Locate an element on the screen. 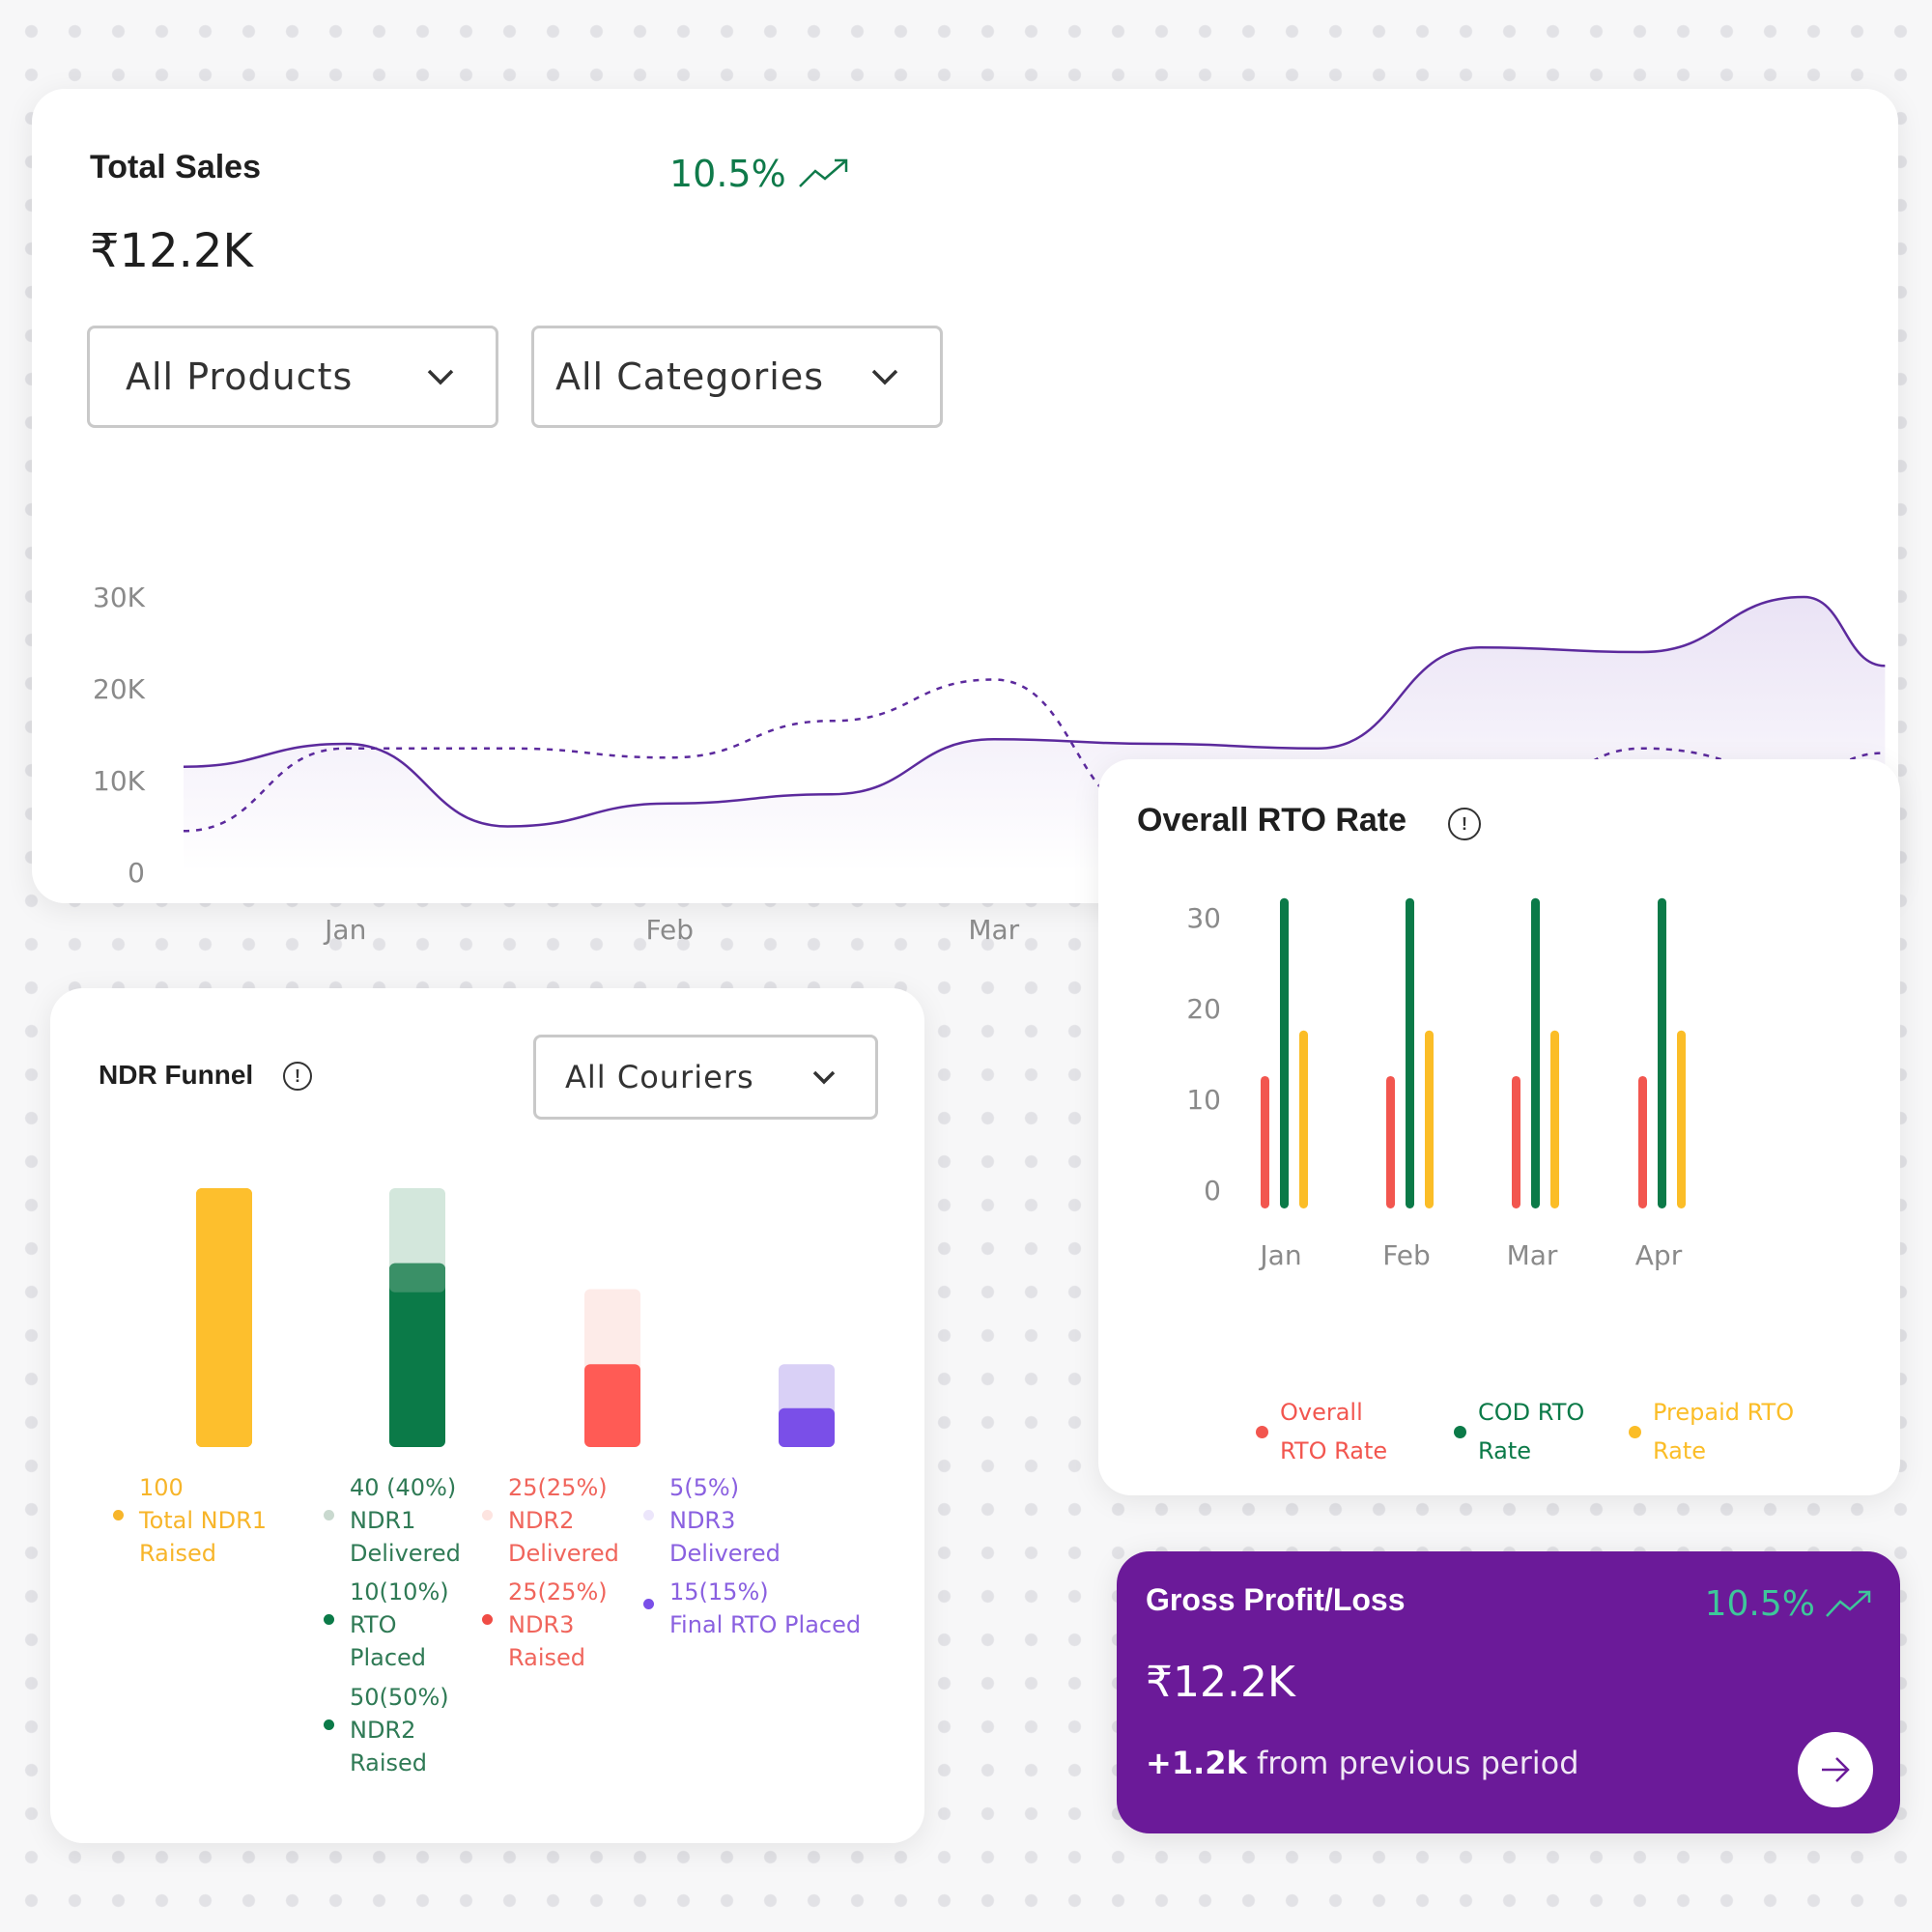  legend-entry: 50(50%) NDR2 Raised is located at coordinates (399, 1730).